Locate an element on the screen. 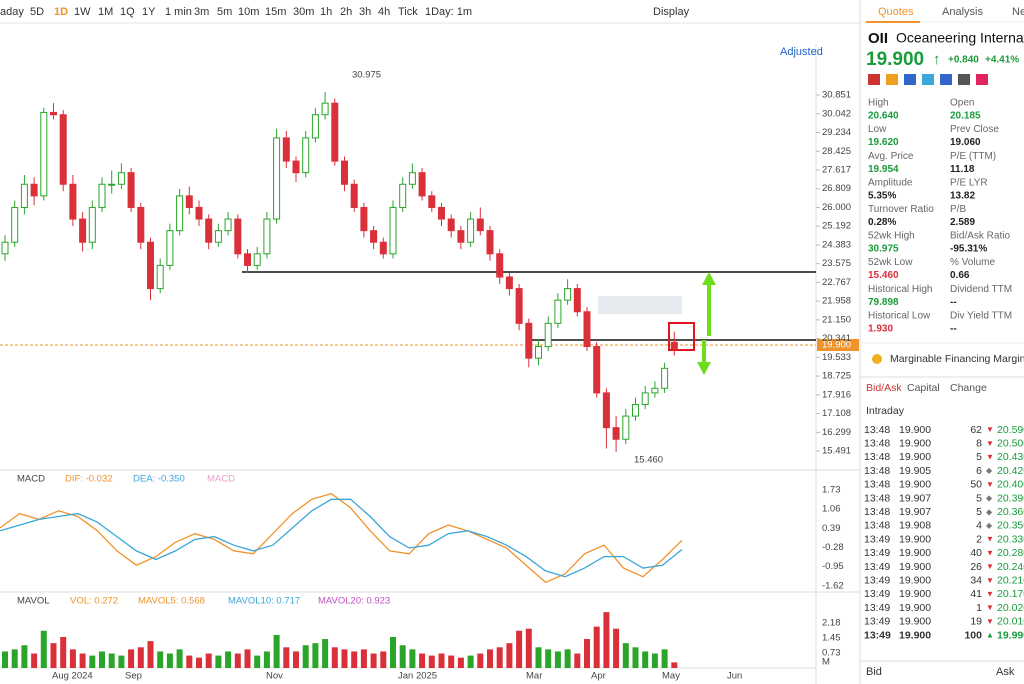 The image size is (1024, 684). y-tick-label: 26.809 is located at coordinates (836, 188).